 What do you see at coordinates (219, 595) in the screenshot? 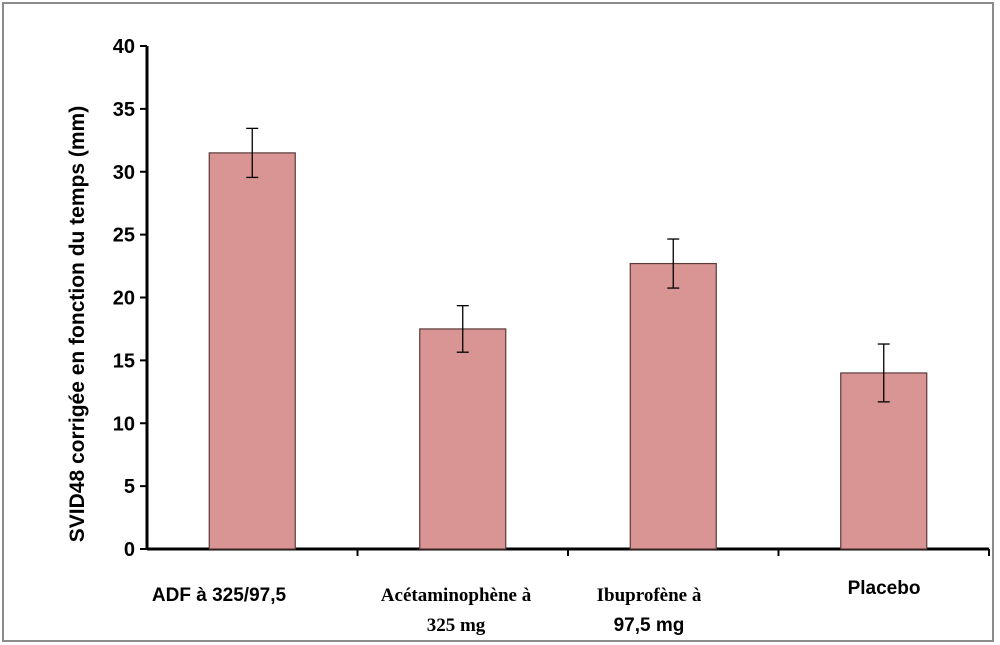
I see `x-category-label: ADF à 325/97,5` at bounding box center [219, 595].